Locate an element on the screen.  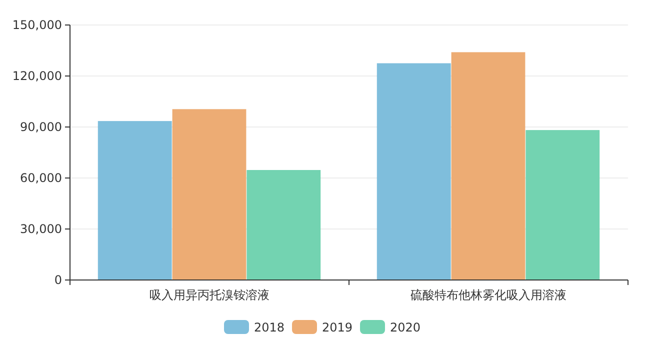
legend-label: 2020 is located at coordinates (405, 327).